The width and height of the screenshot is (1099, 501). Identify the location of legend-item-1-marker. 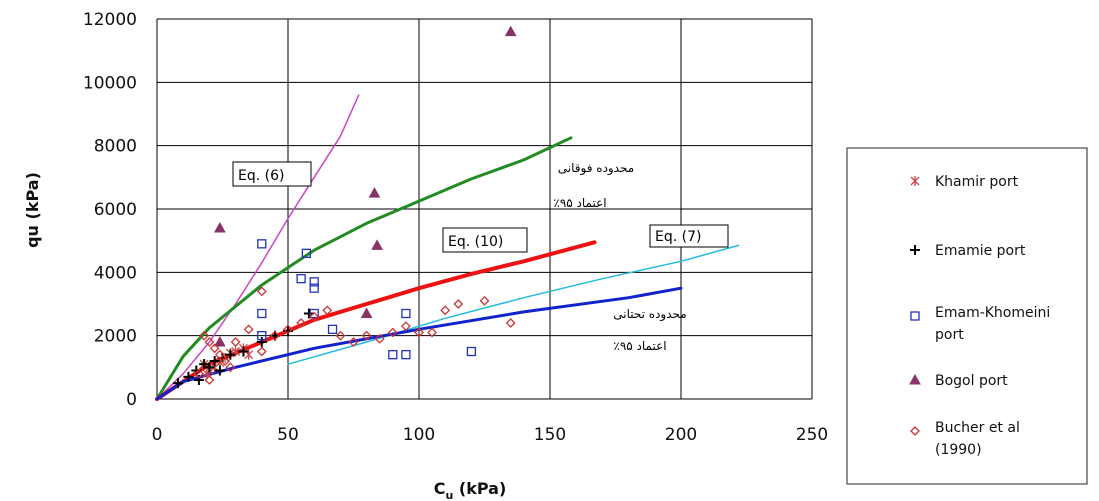
(915, 250).